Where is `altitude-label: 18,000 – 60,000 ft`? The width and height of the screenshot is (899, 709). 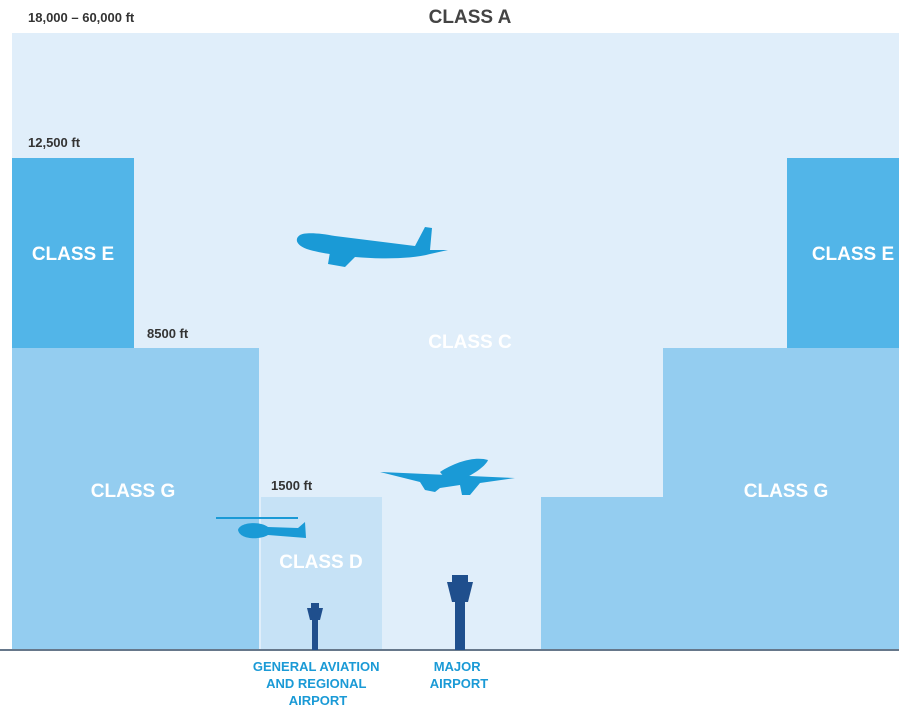
altitude-label: 18,000 – 60,000 ft is located at coordinates (81, 17).